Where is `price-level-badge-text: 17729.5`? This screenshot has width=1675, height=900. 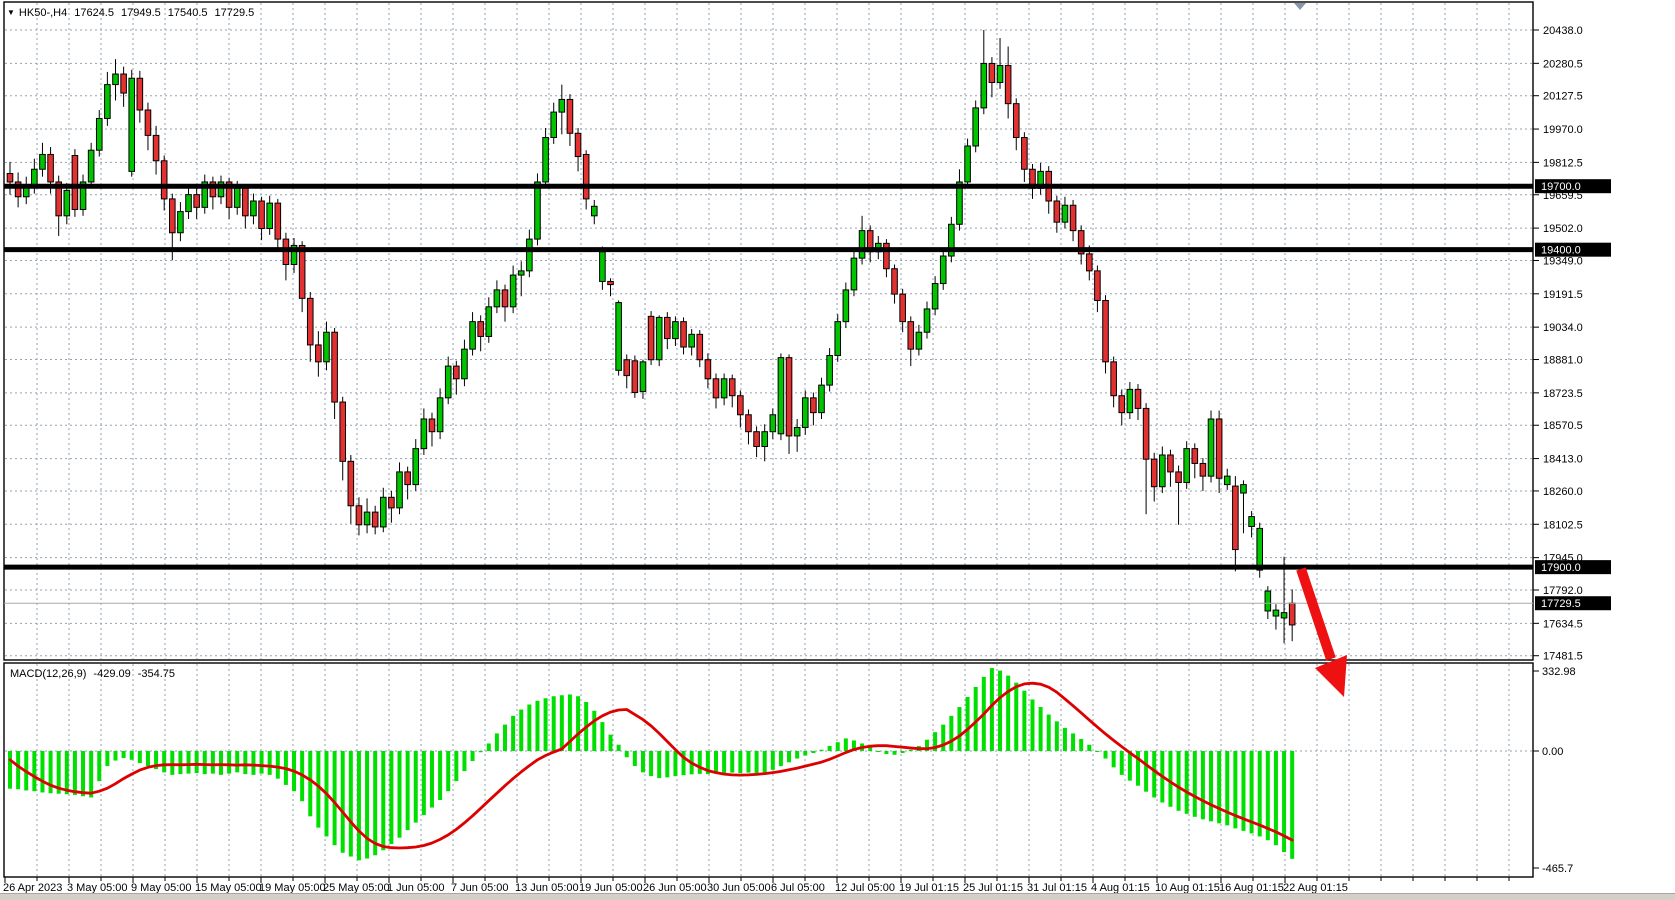
price-level-badge-text: 17729.5 is located at coordinates (1561, 604).